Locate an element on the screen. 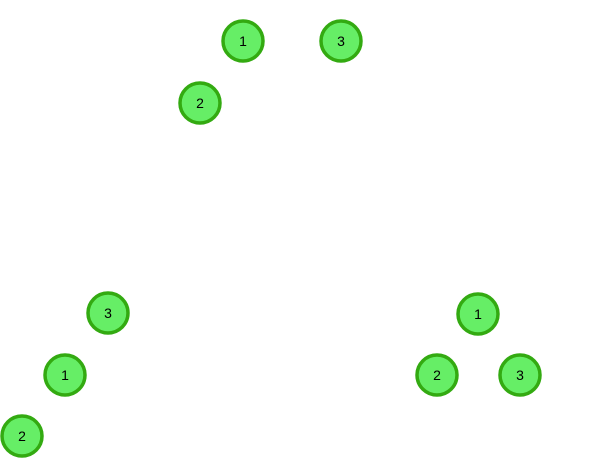 The width and height of the screenshot is (600, 459). tree-bottom-left-node-1: 1 is located at coordinates (65, 375).